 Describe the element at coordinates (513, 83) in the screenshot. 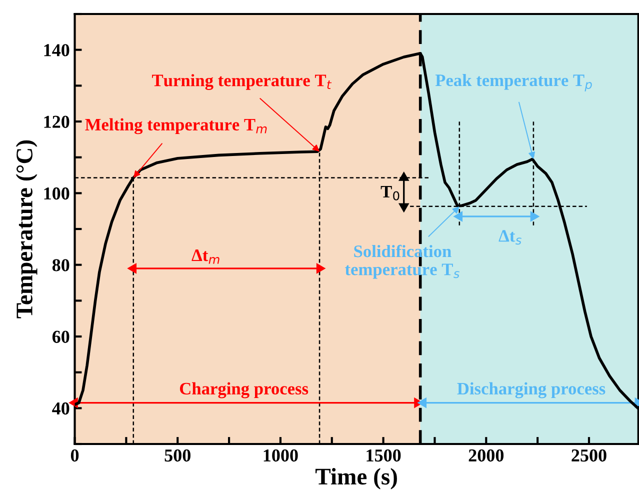

I see `annotation: Peak temperature T$_{p}$` at that location.